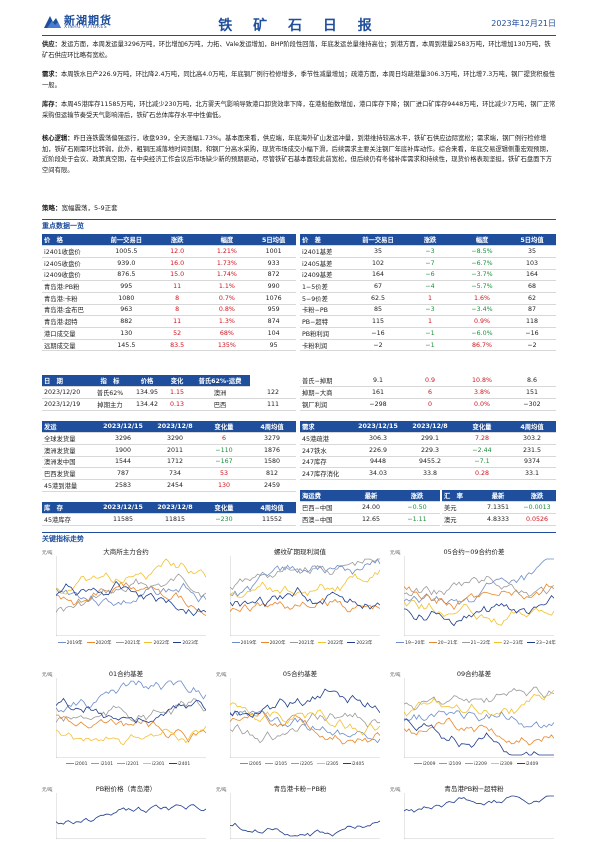  Describe the element at coordinates (169, 392) in the screenshot. I see `table-row: 2023/12/20 普氏62% 134.95 1.15 澳洲 122` at that location.